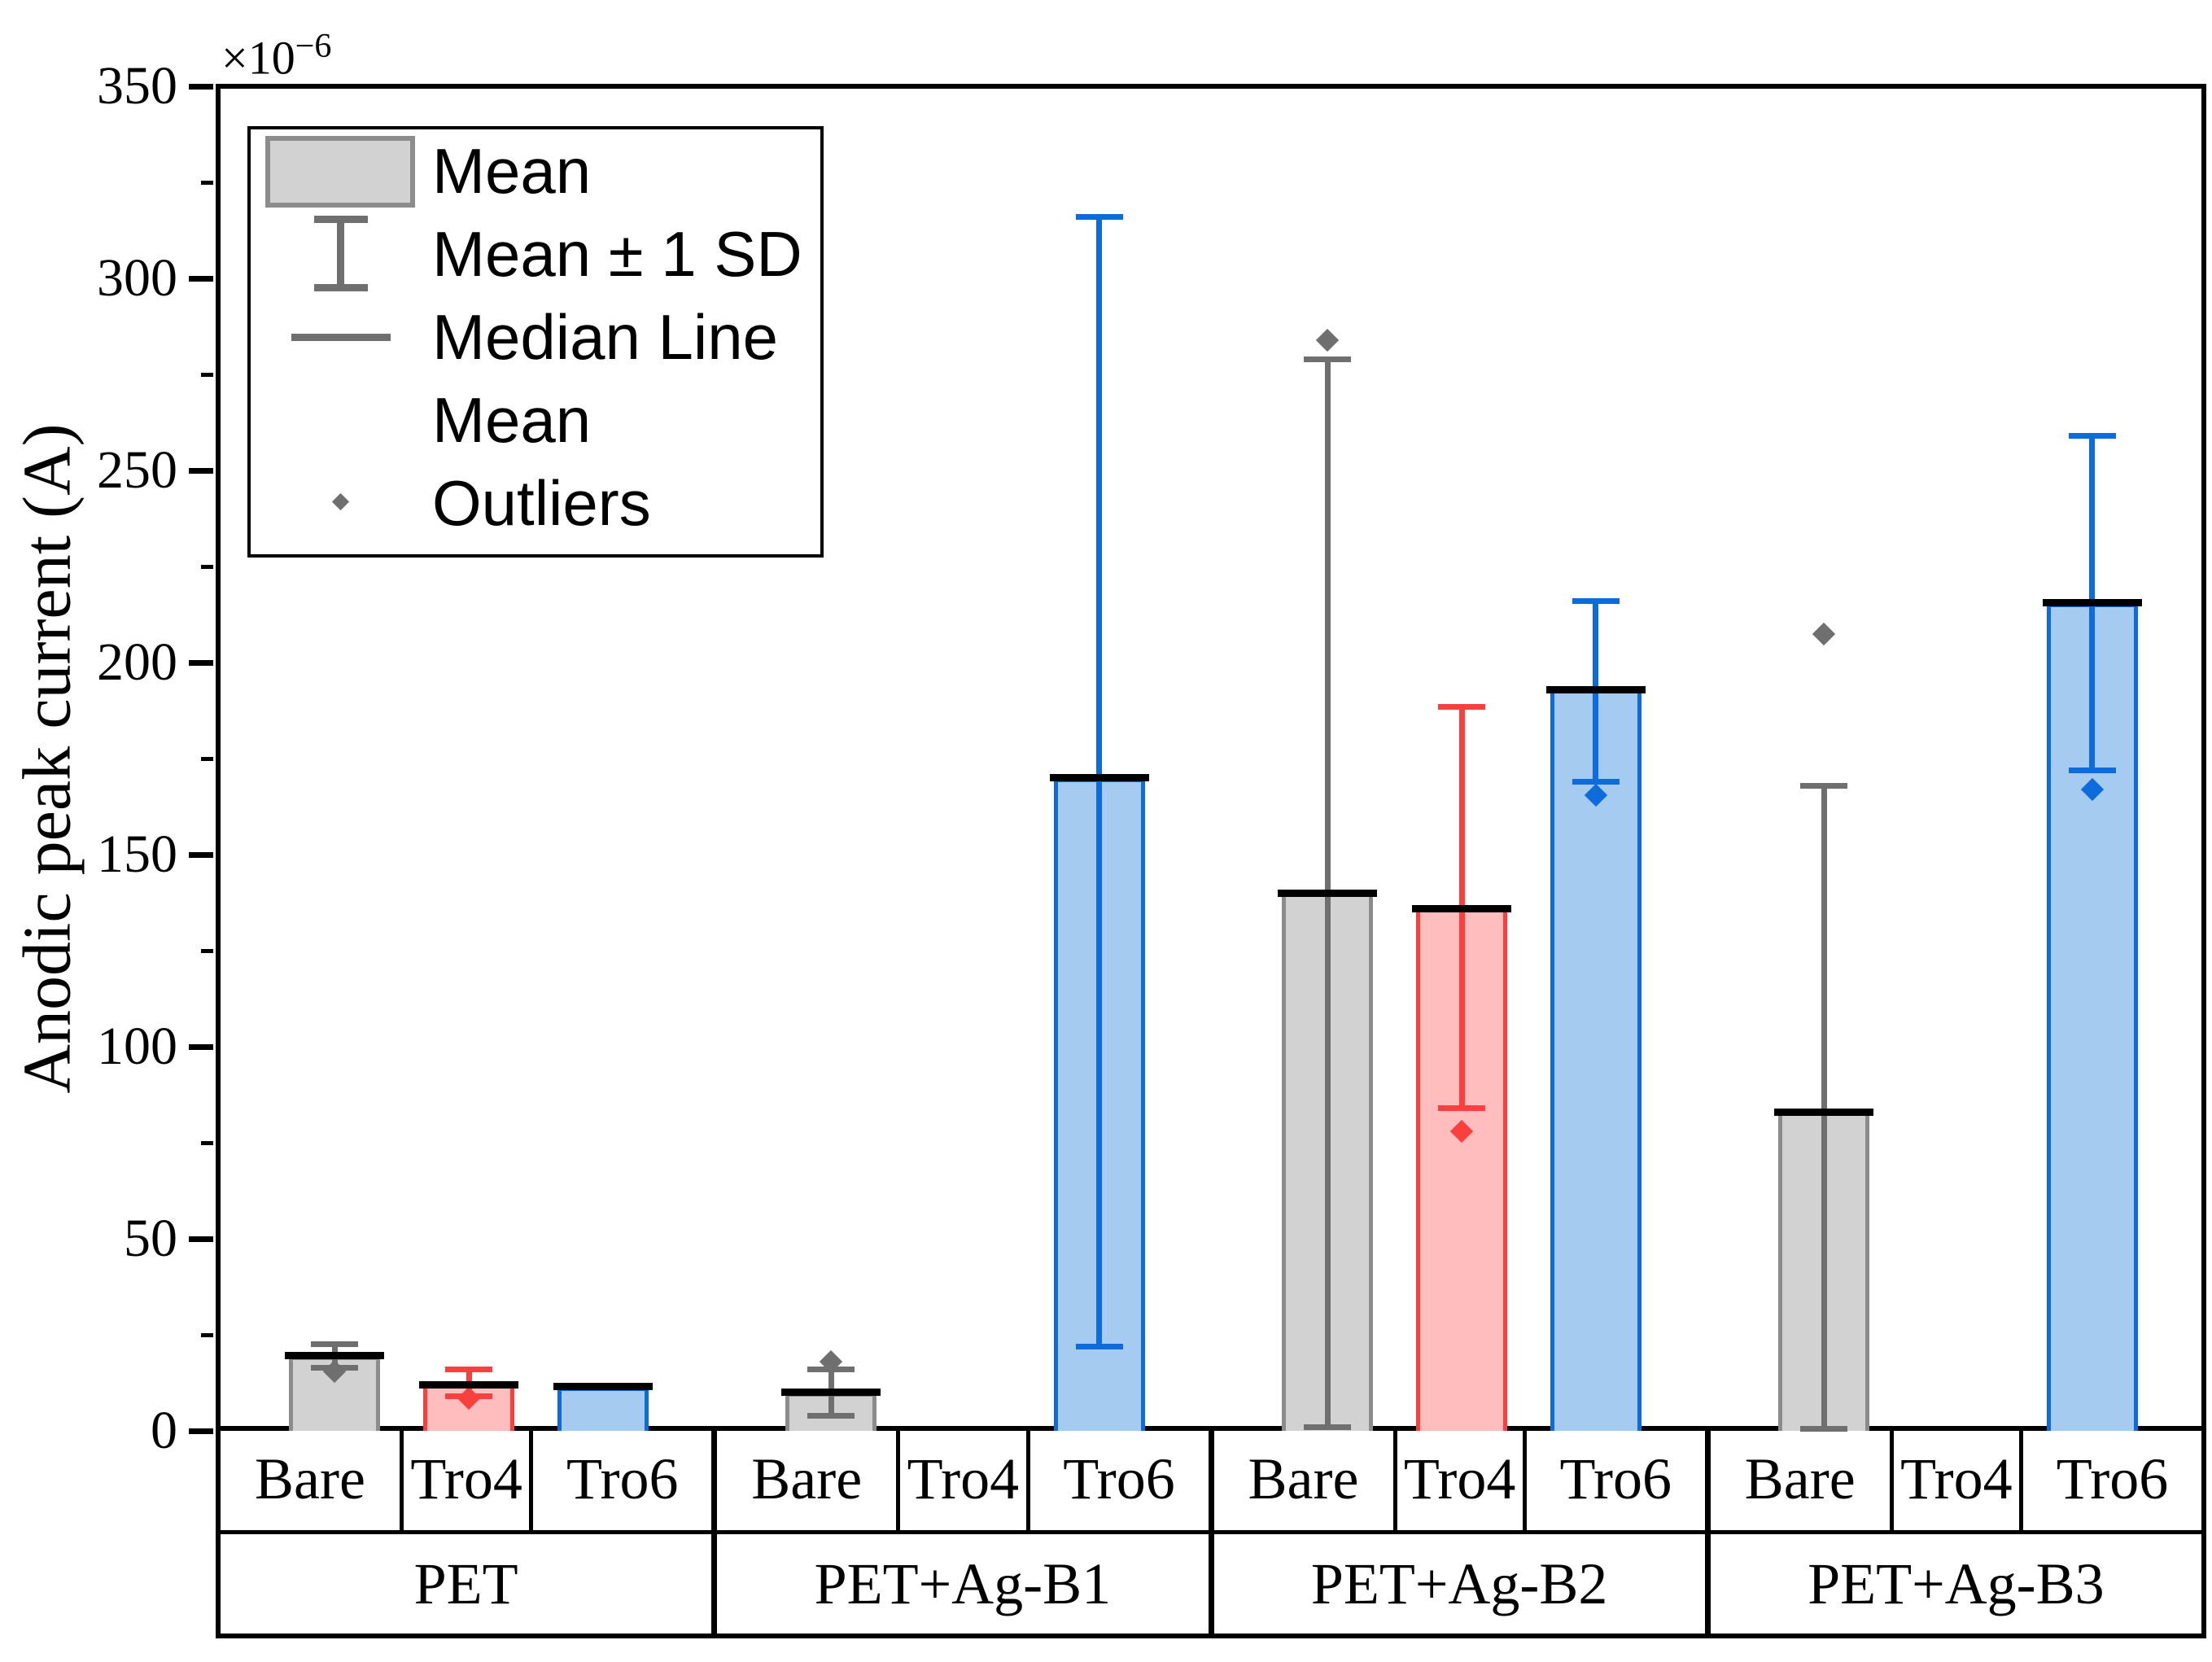 The image size is (2212, 1662). What do you see at coordinates (340, 172) in the screenshot?
I see `mean-box-glyph` at bounding box center [340, 172].